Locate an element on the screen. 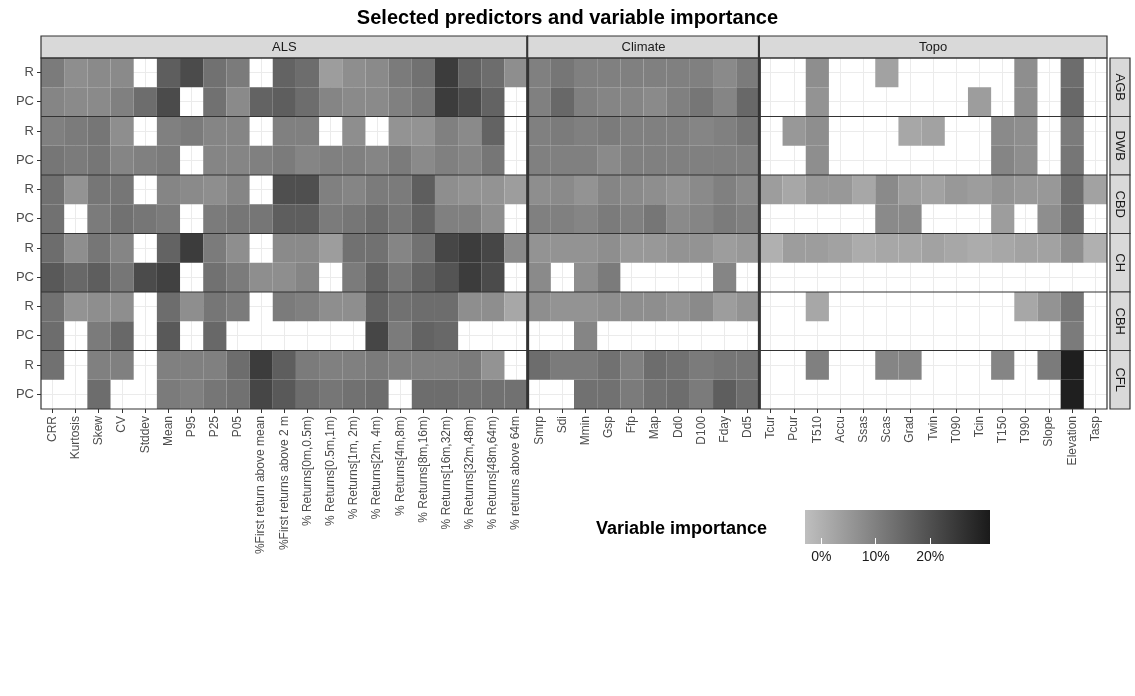 Image resolution: width=1135 pixels, height=696 pixels. y2-tick-label: AGB is located at coordinates (1121, 87).